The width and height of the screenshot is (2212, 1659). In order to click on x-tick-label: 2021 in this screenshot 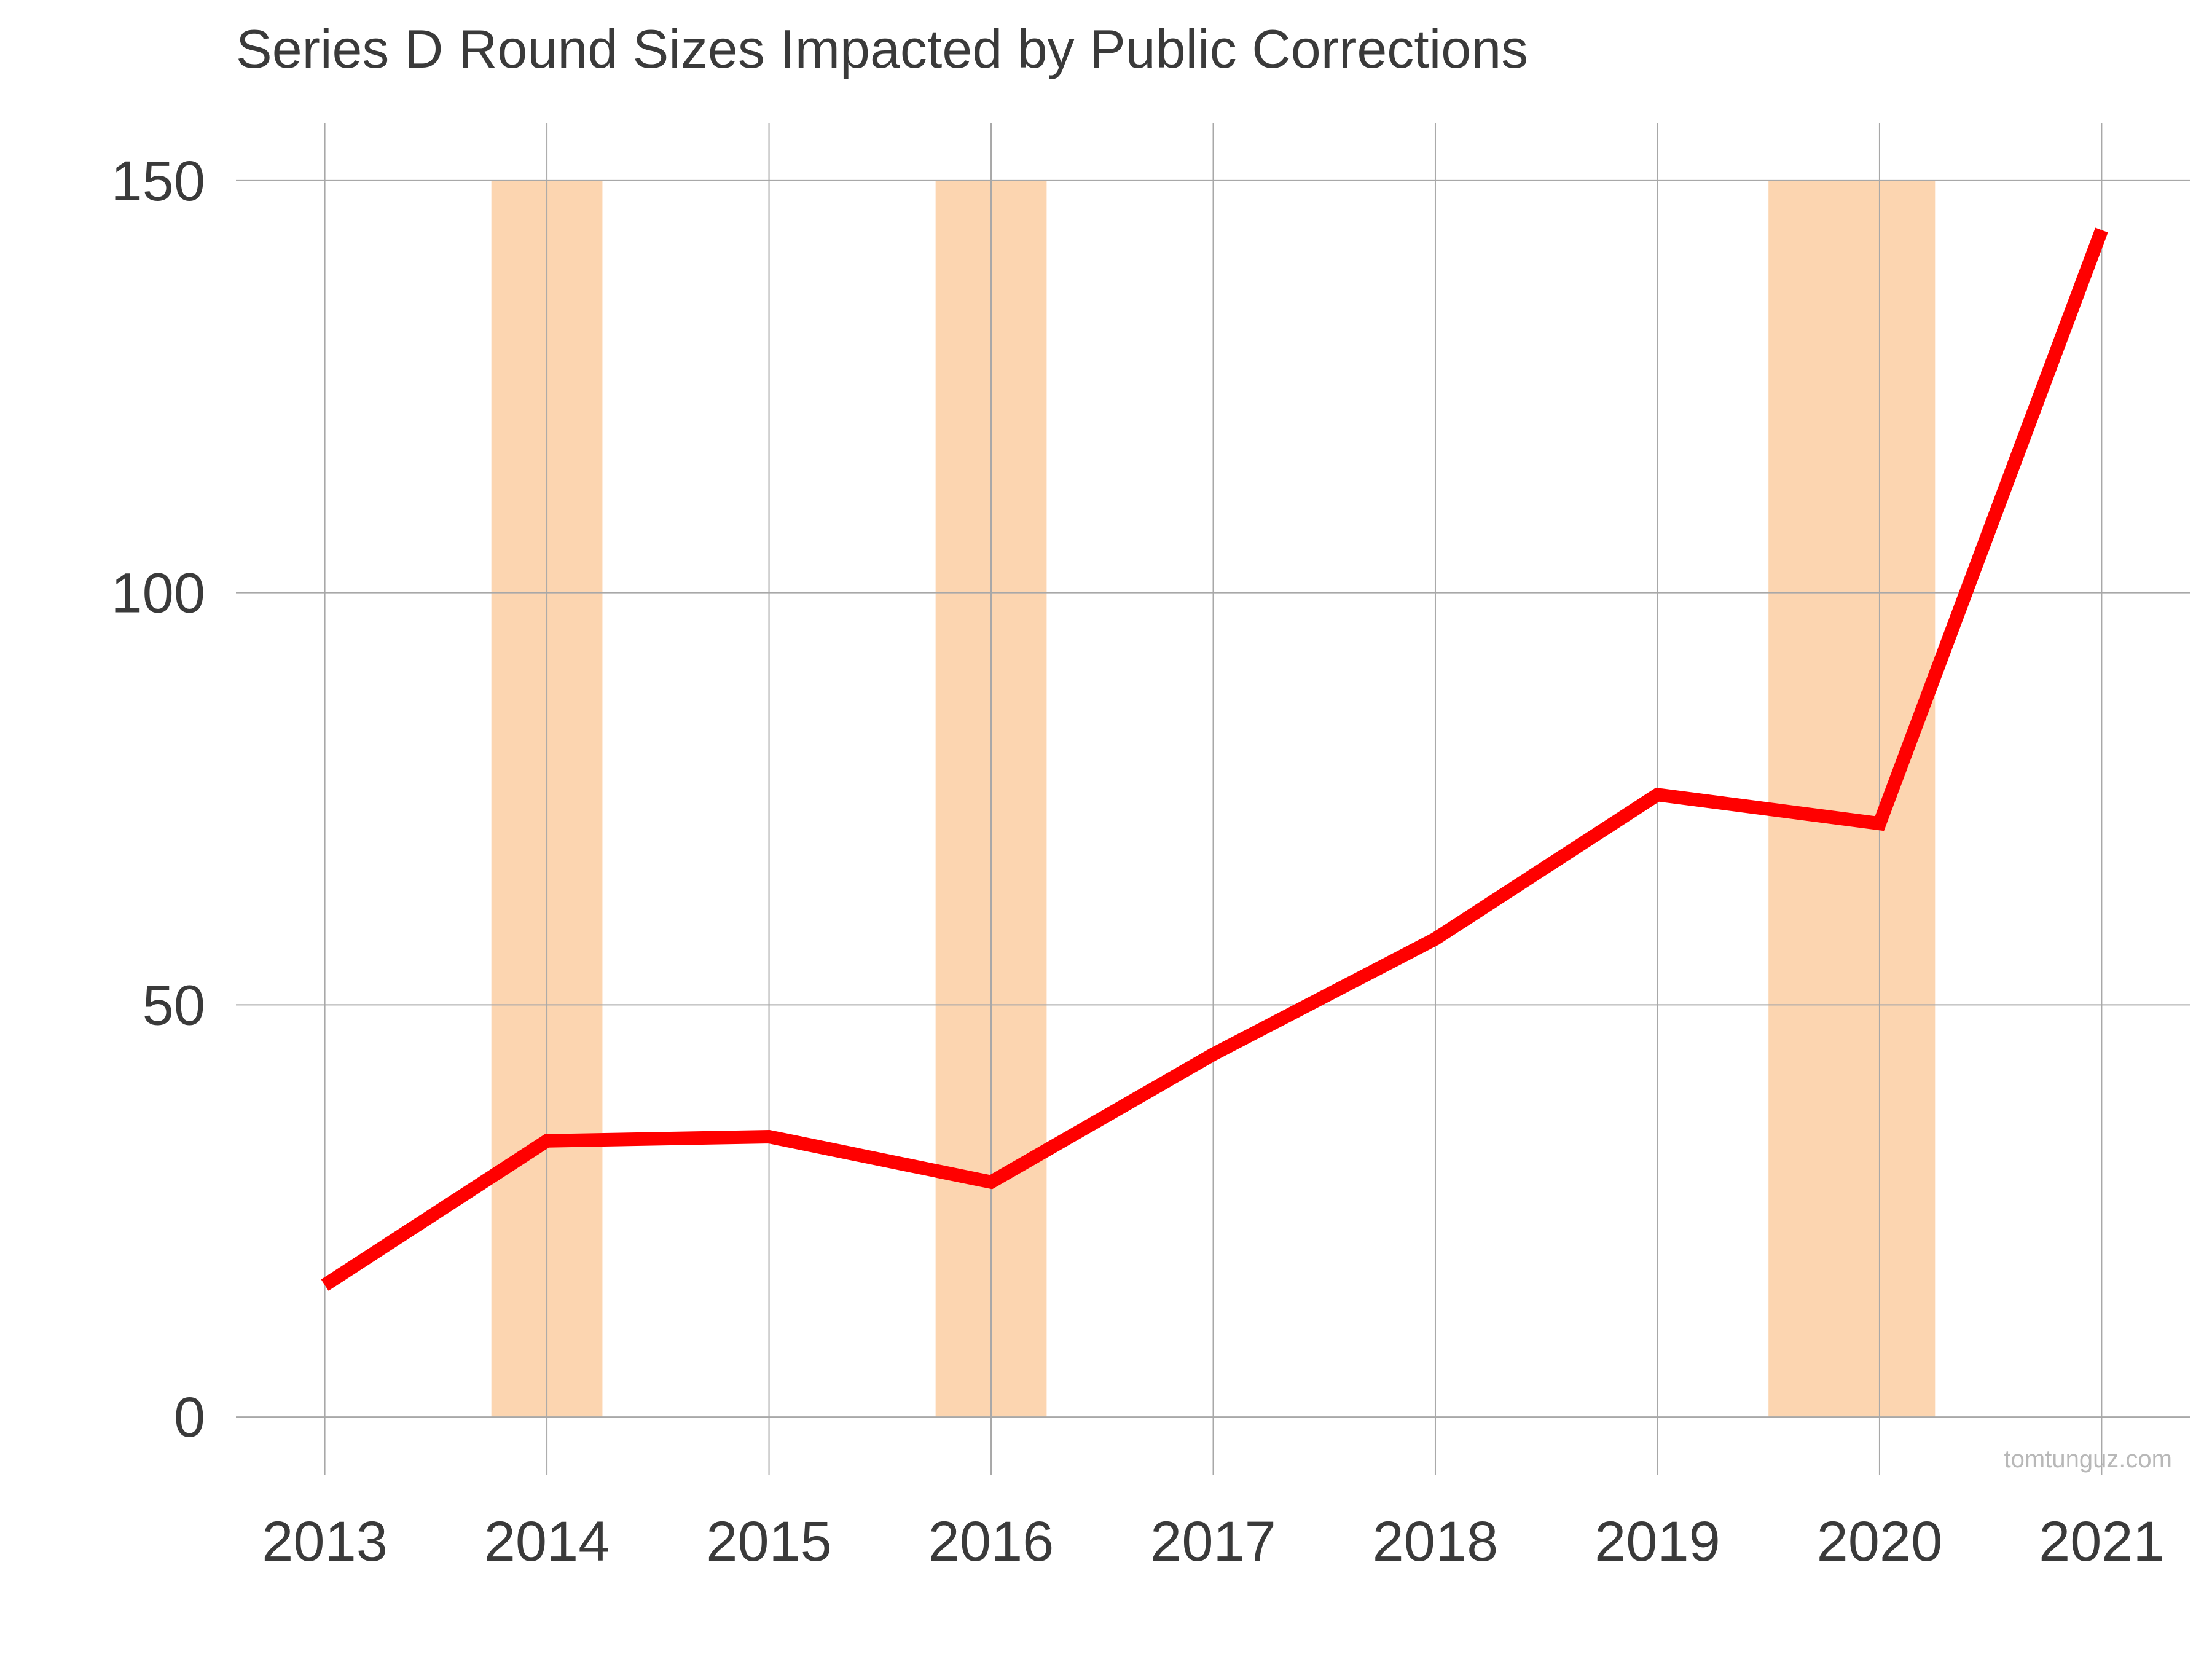, I will do `click(2102, 1541)`.